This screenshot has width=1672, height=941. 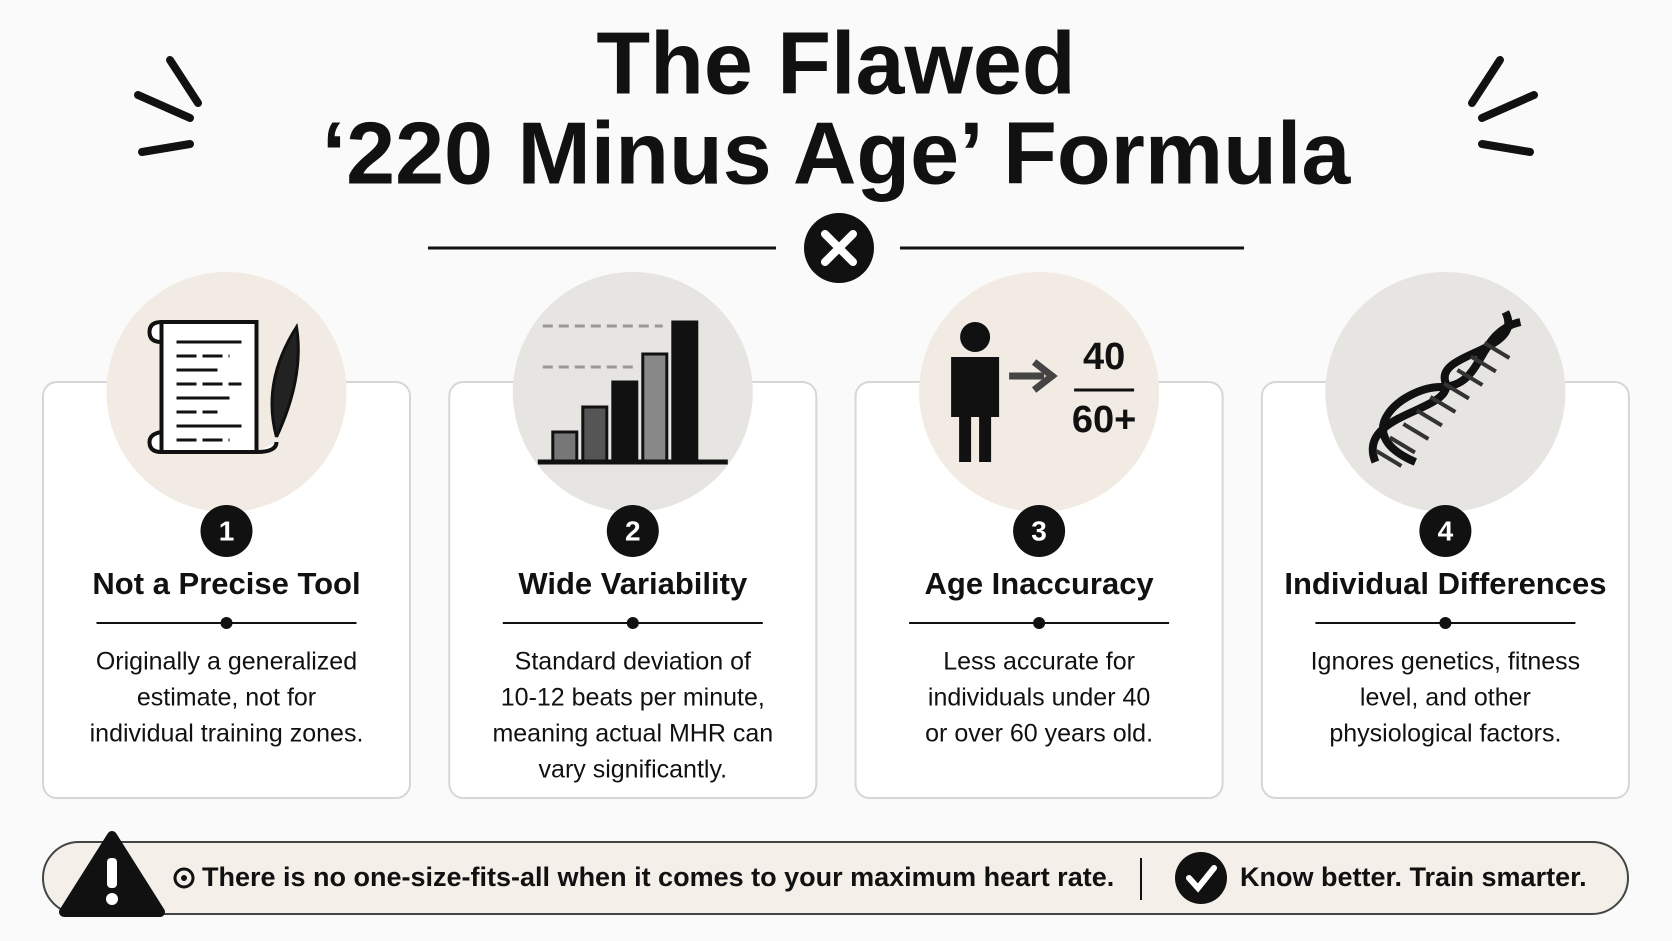 I want to click on card-number: 4, so click(x=1446, y=530).